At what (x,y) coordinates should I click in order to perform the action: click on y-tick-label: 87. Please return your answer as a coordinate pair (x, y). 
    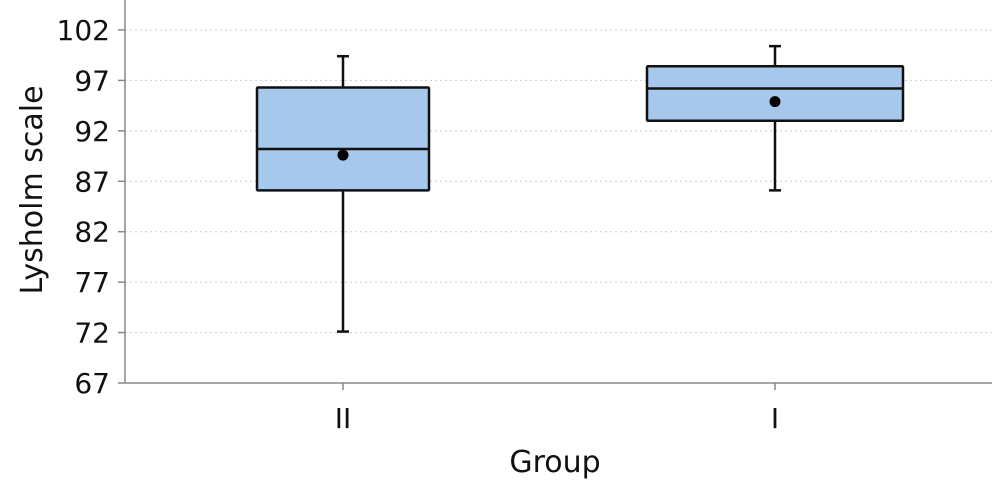
    Looking at the image, I should click on (92, 181).